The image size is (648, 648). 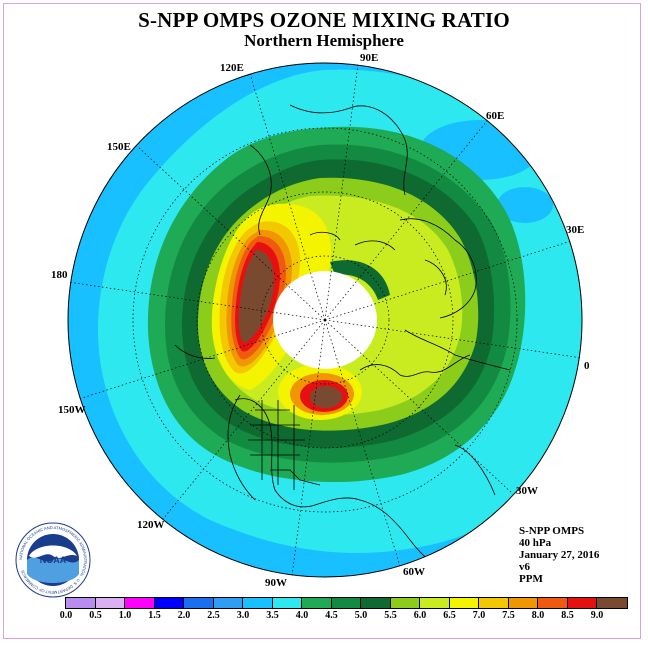 What do you see at coordinates (151, 525) in the screenshot?
I see `lon-label-120w: 120W` at bounding box center [151, 525].